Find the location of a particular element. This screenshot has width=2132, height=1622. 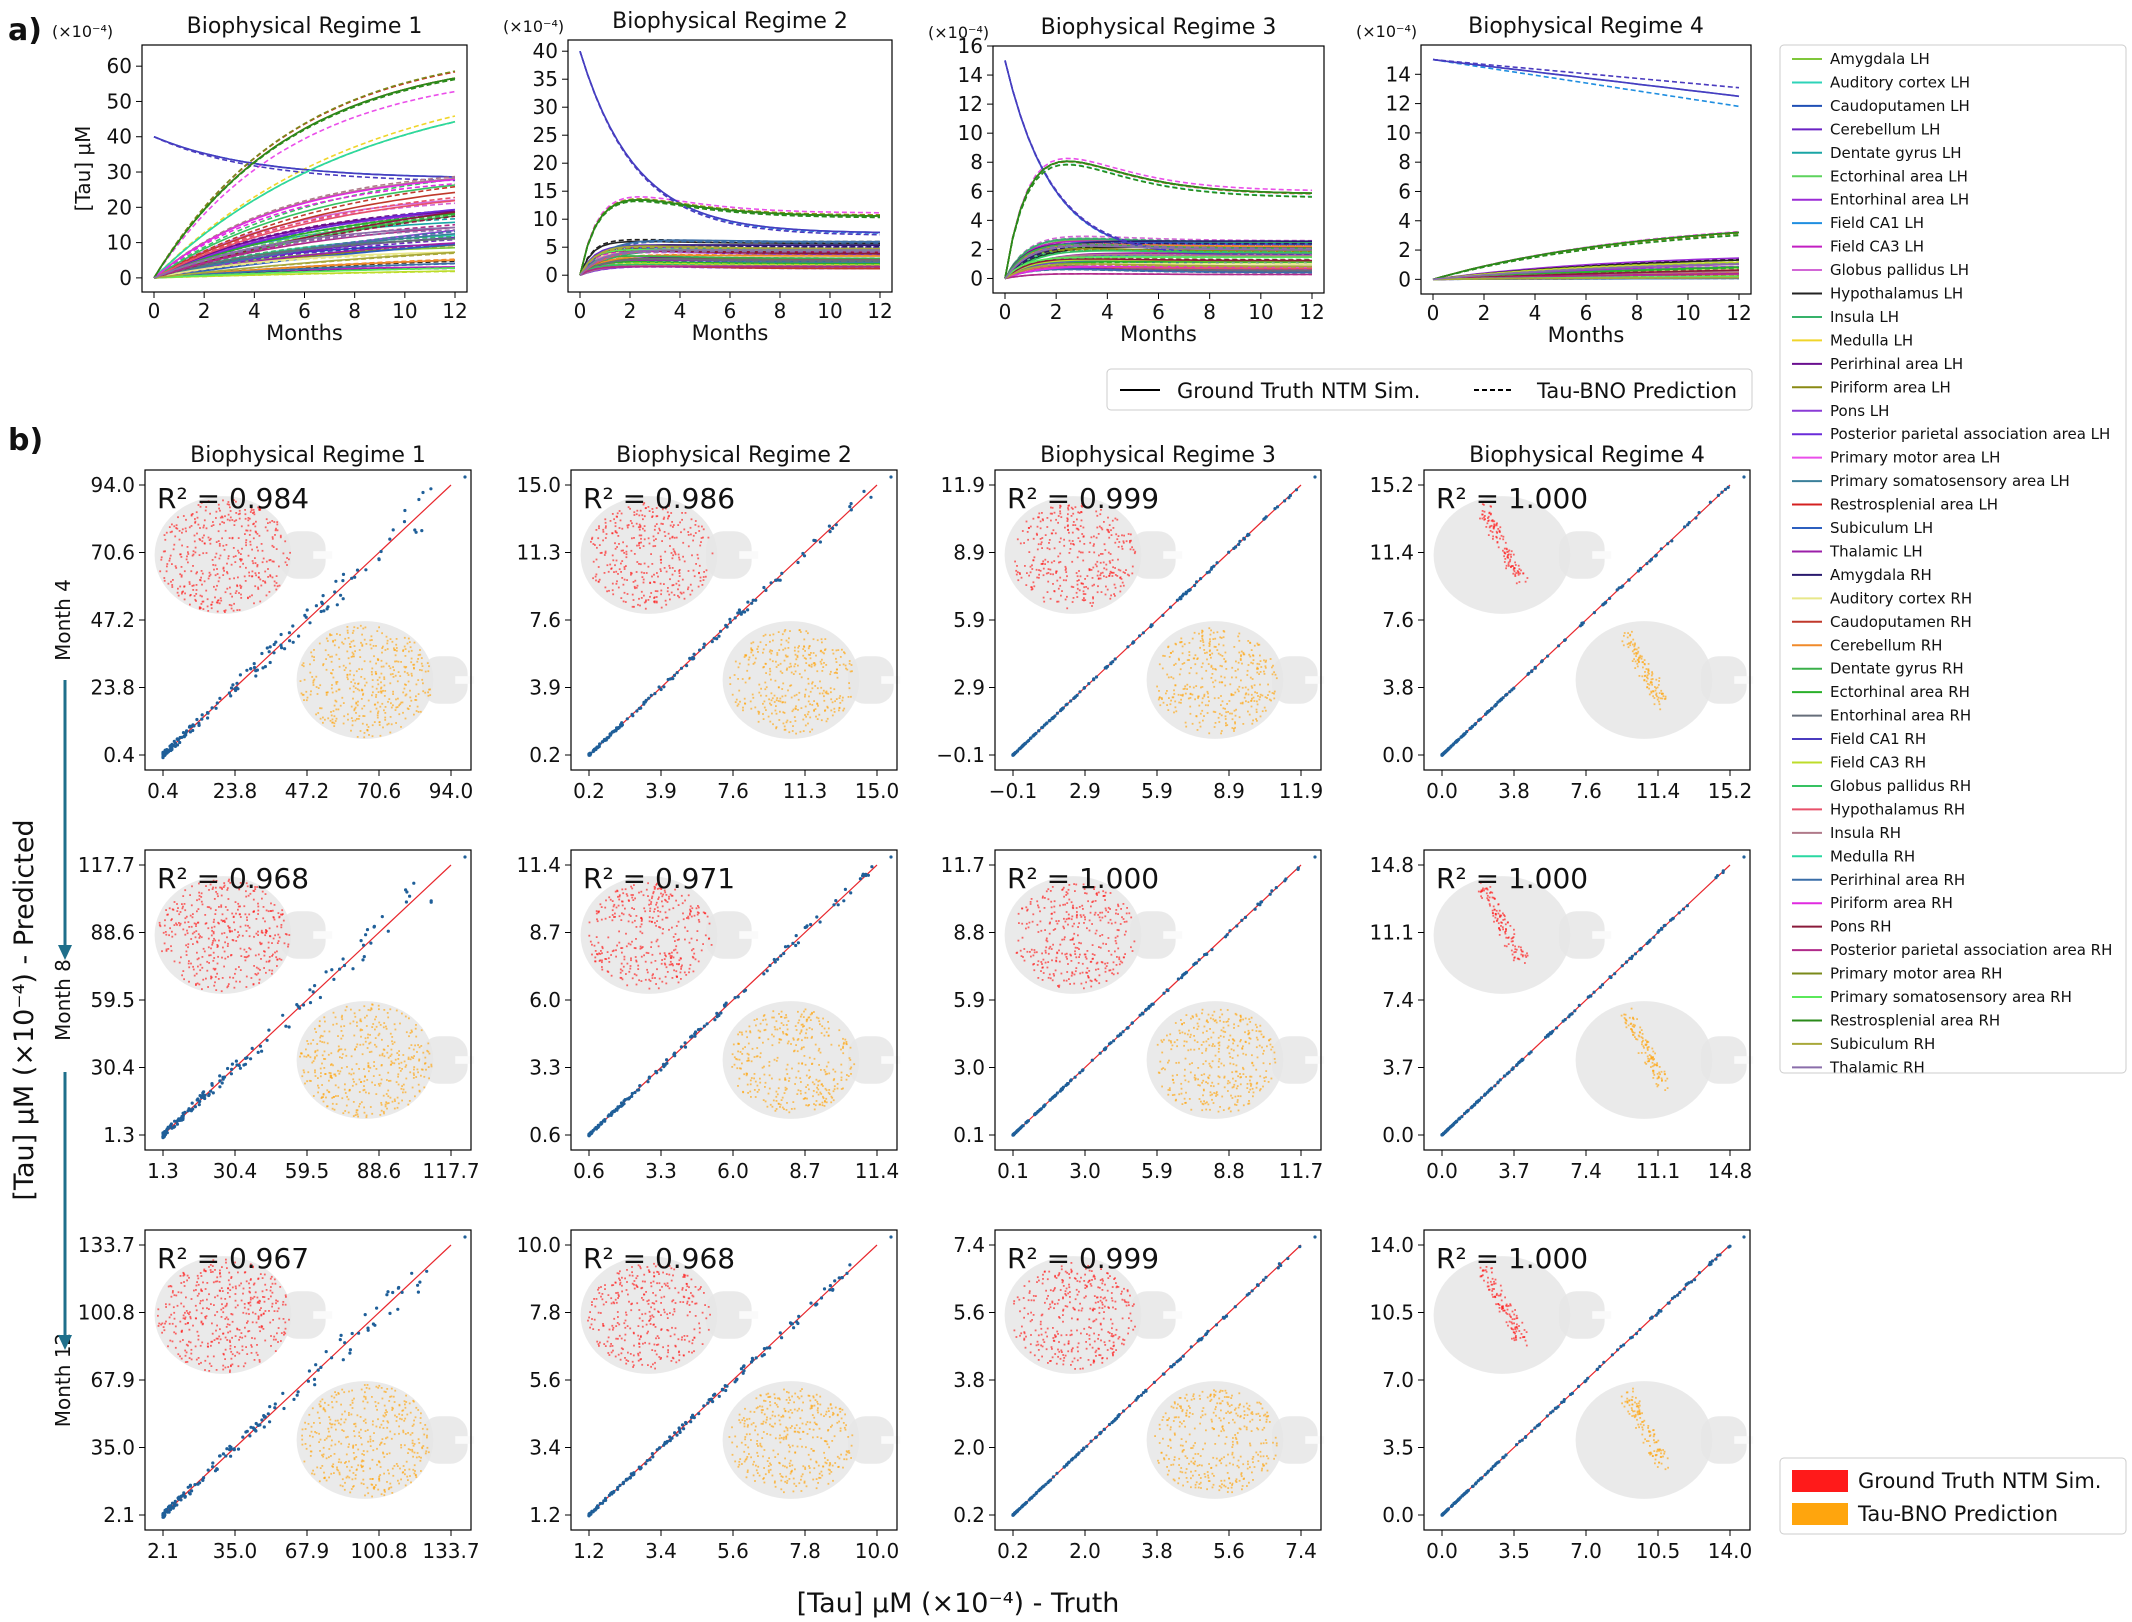

series-line-globus-pallidus-rh is located at coordinates (304, 231).